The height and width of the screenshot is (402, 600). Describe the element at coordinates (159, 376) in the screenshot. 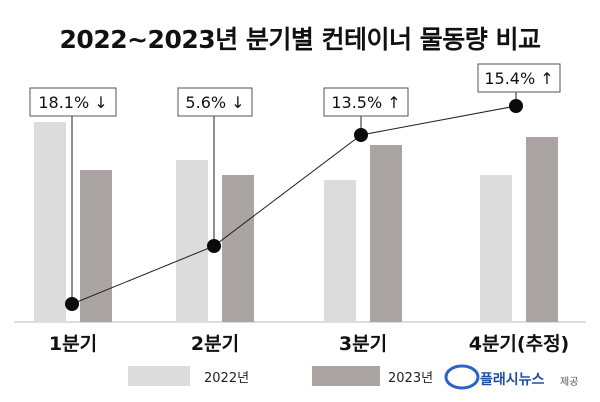

I see `legend-swatch-2022` at that location.